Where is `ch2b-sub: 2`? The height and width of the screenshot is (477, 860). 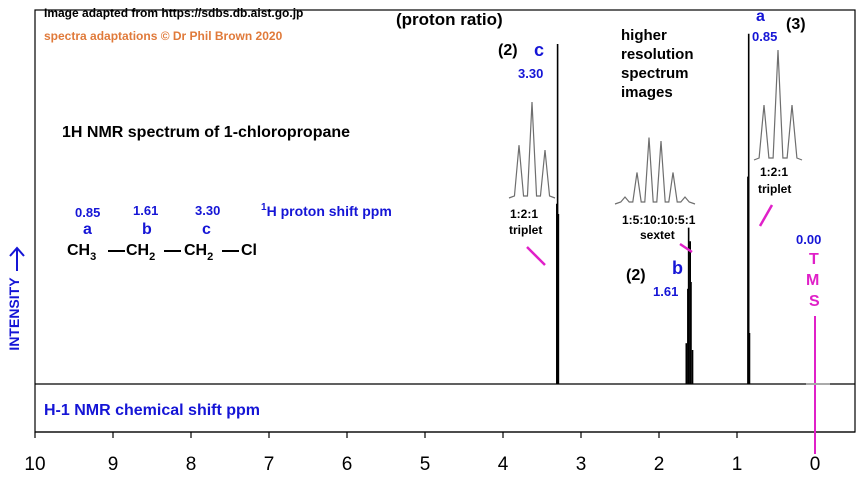 ch2b-sub: 2 is located at coordinates (152, 257).